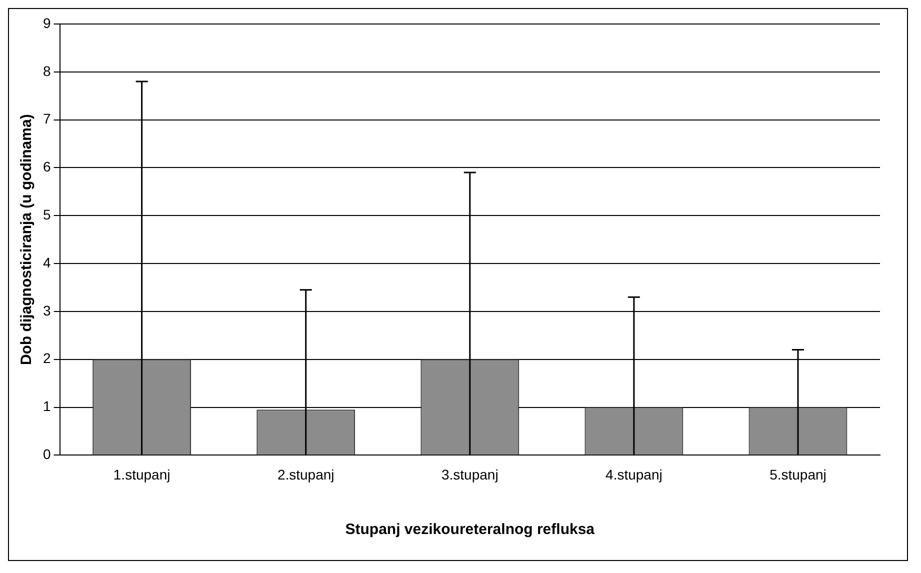  What do you see at coordinates (27, 240) in the screenshot?
I see `y-axis-title: Dob dijagnosticiranja (u godinama)` at bounding box center [27, 240].